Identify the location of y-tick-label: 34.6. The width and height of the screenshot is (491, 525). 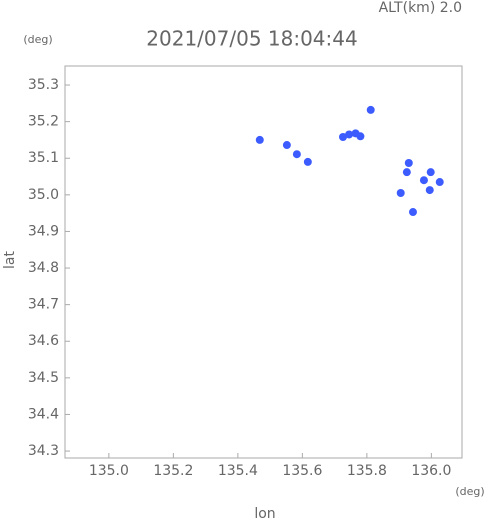
(43, 341).